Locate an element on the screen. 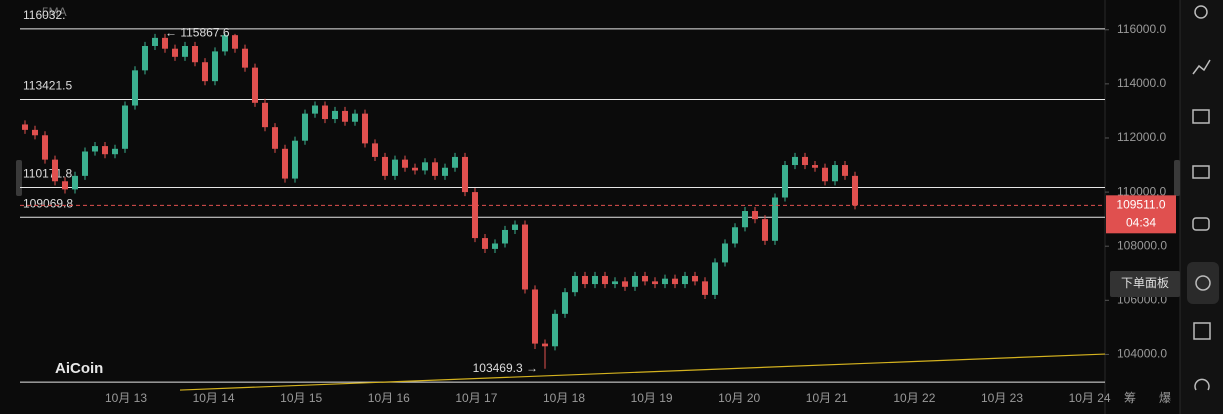  annotation: ← 115867.6 is located at coordinates (197, 33).